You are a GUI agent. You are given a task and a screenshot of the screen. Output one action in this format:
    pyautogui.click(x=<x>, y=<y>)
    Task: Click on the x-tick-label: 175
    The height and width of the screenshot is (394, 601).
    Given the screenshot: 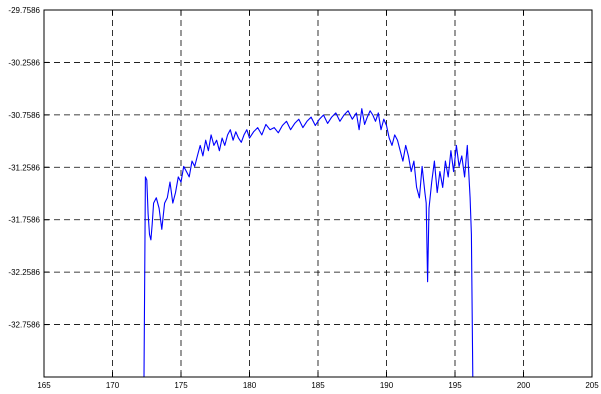 What is the action you would take?
    pyautogui.click(x=181, y=385)
    